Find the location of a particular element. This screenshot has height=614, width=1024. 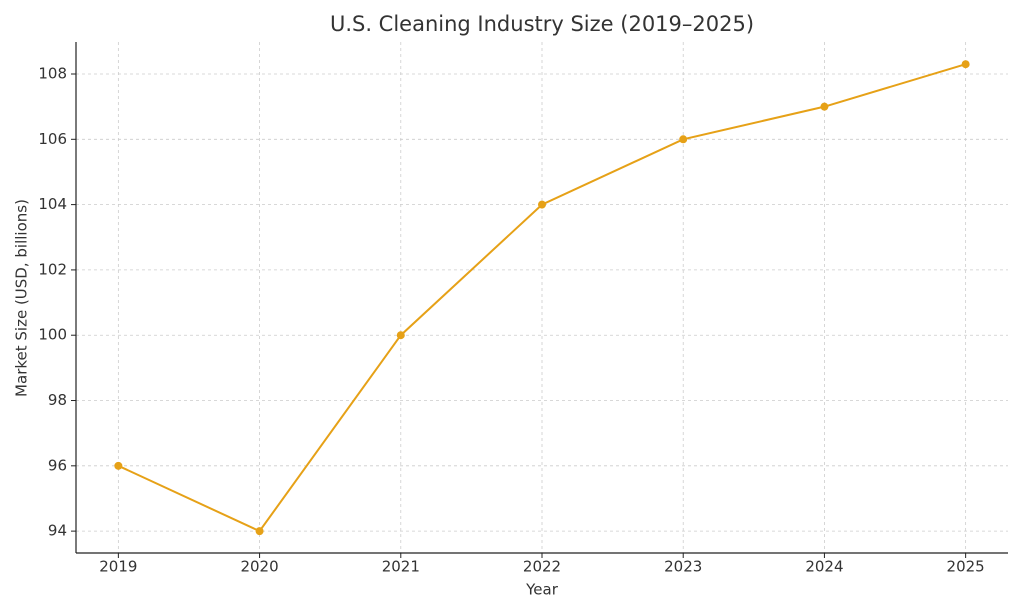

x-tick-label: 2021 is located at coordinates (401, 567).